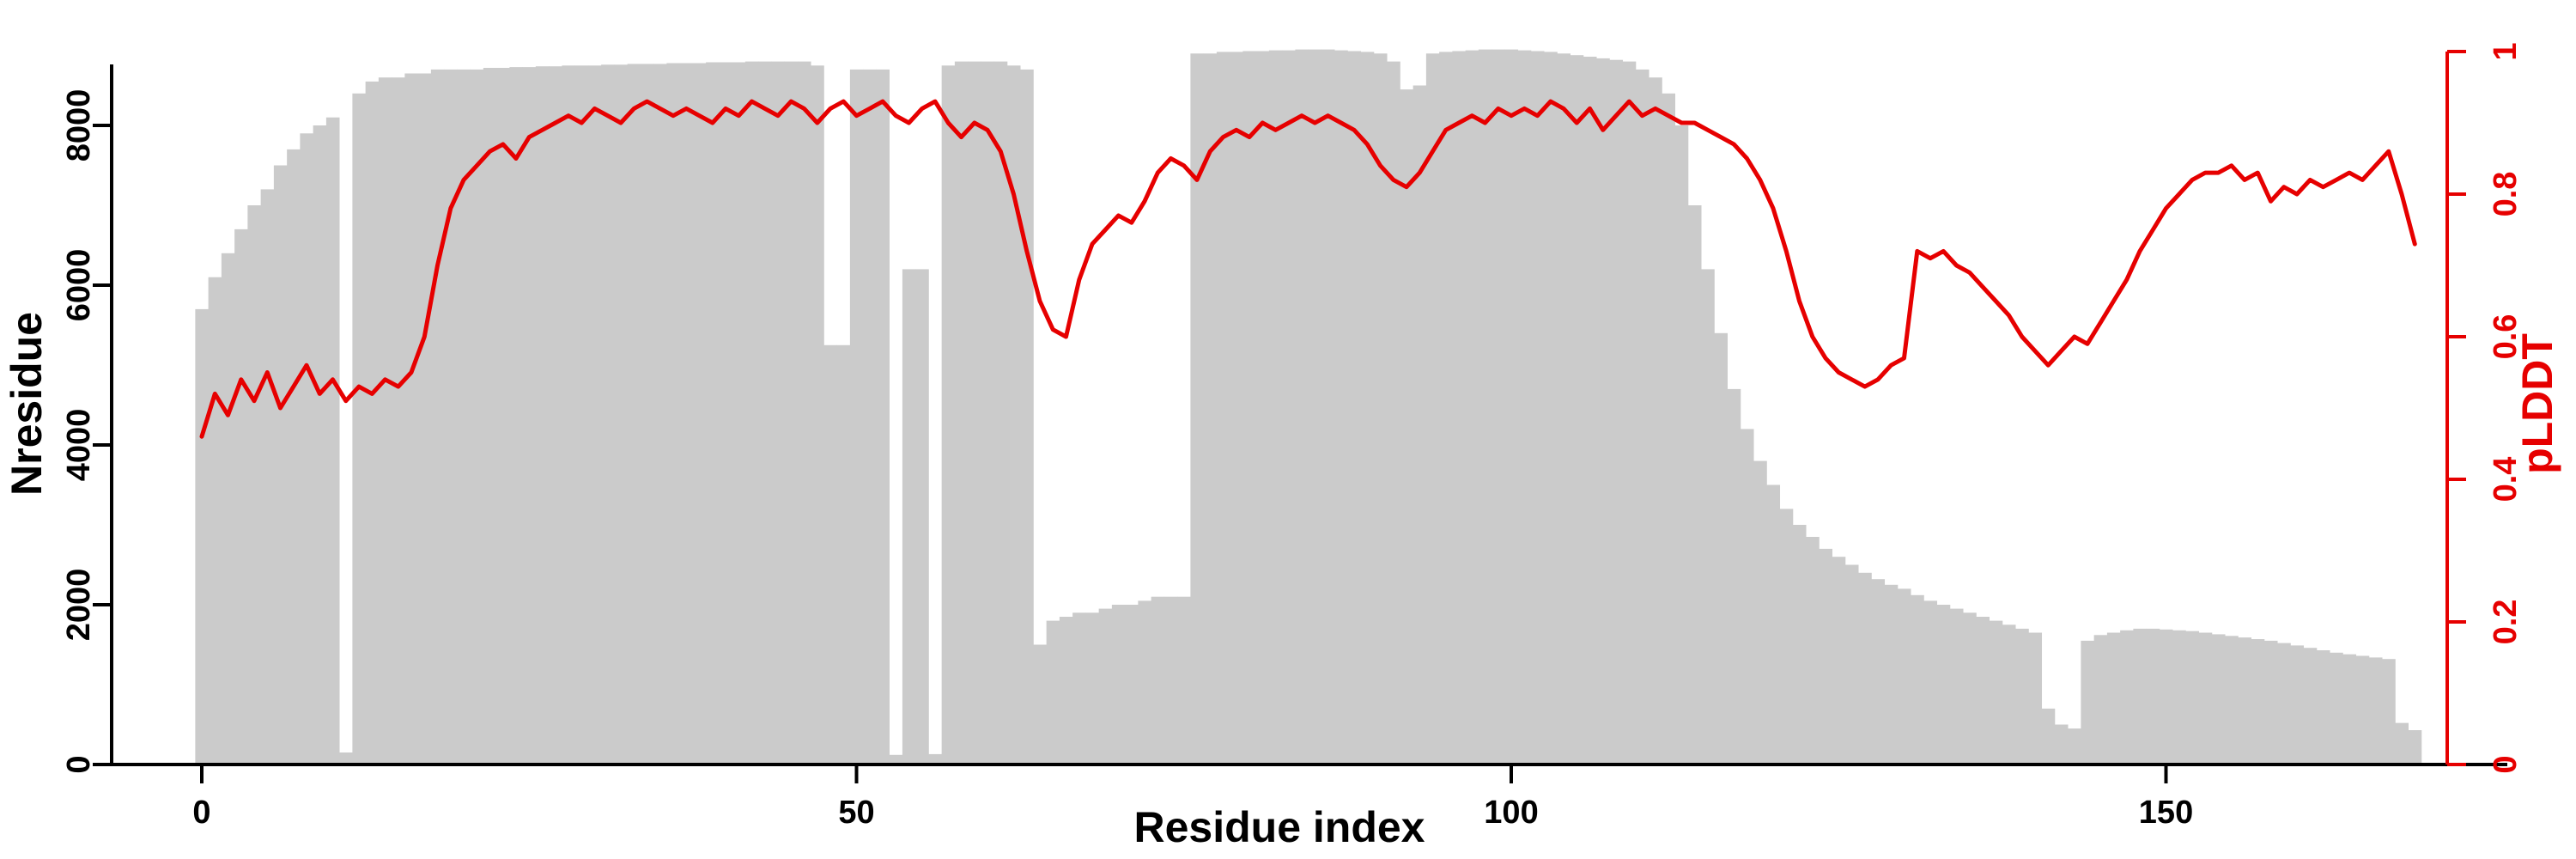 The height and width of the screenshot is (859, 2576). Describe the element at coordinates (79, 764) in the screenshot. I see `left-tick-label: 0` at that location.